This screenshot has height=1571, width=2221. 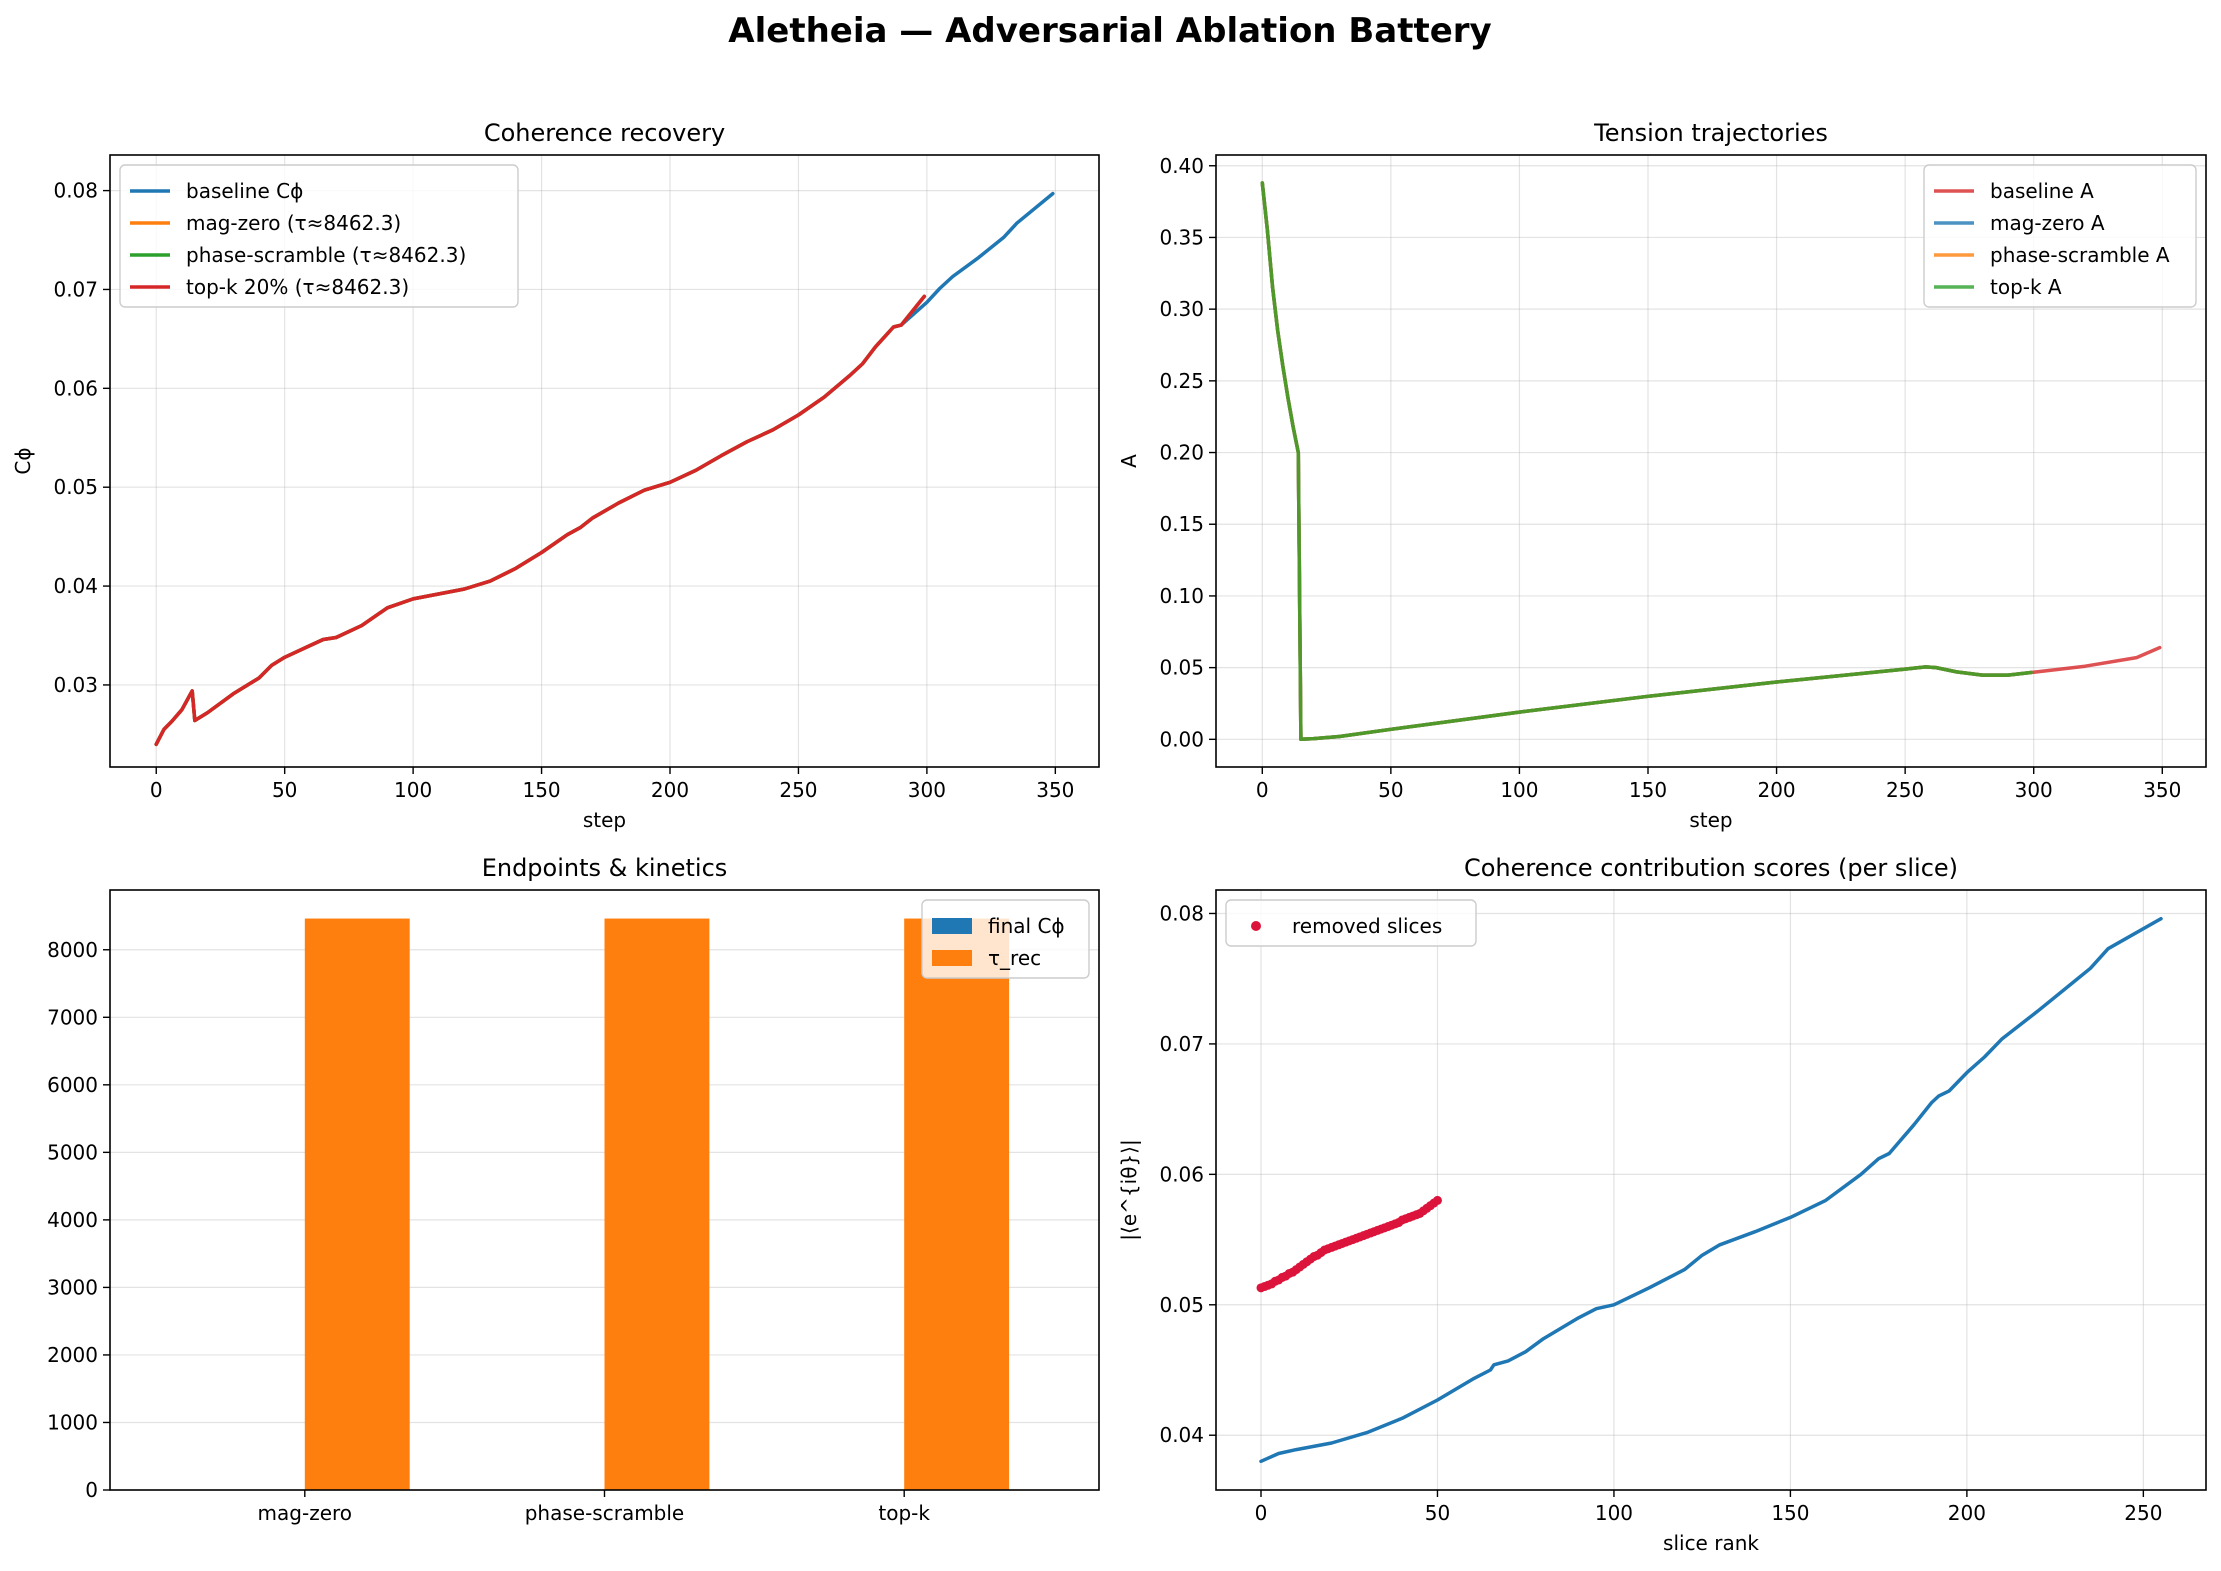 What do you see at coordinates (326, 255) in the screenshot?
I see `legend-label: phase-scramble (τ≈8462.3)` at bounding box center [326, 255].